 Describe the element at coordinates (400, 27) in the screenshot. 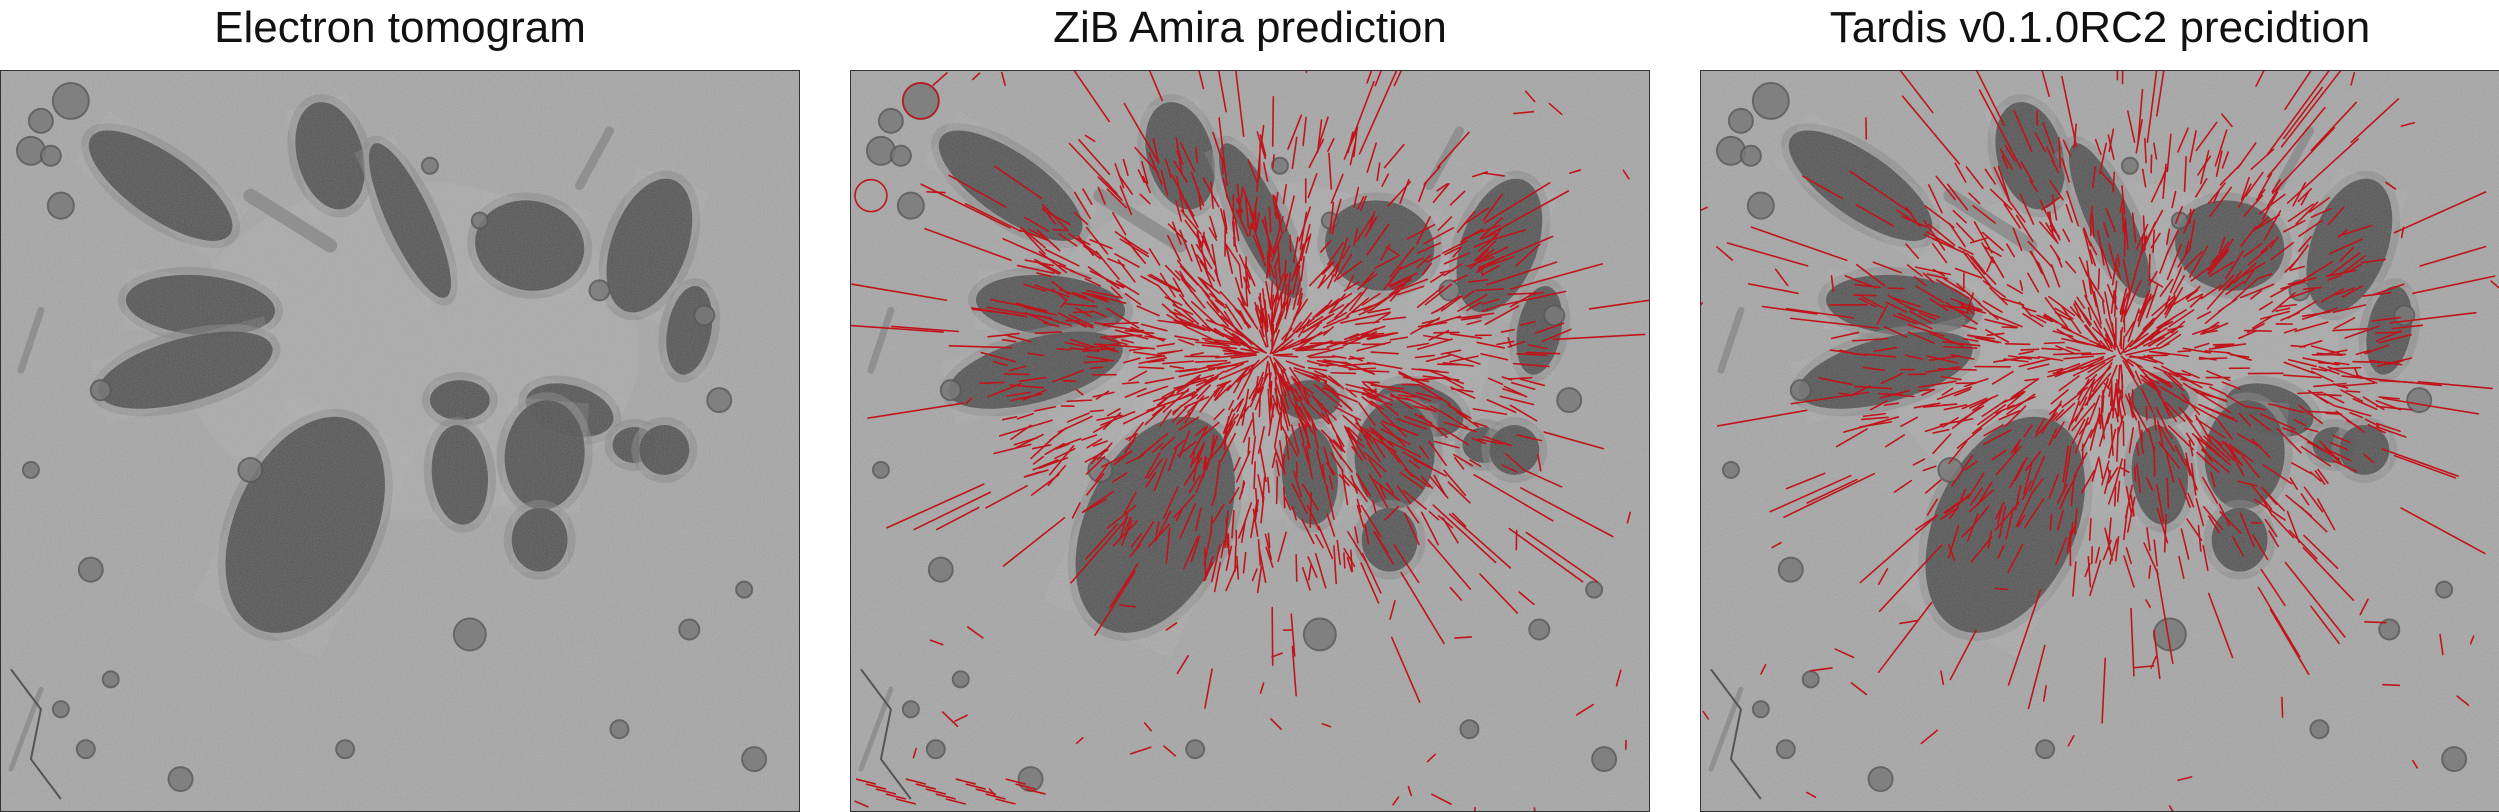

I see `panel-title: Electron tomogram` at that location.